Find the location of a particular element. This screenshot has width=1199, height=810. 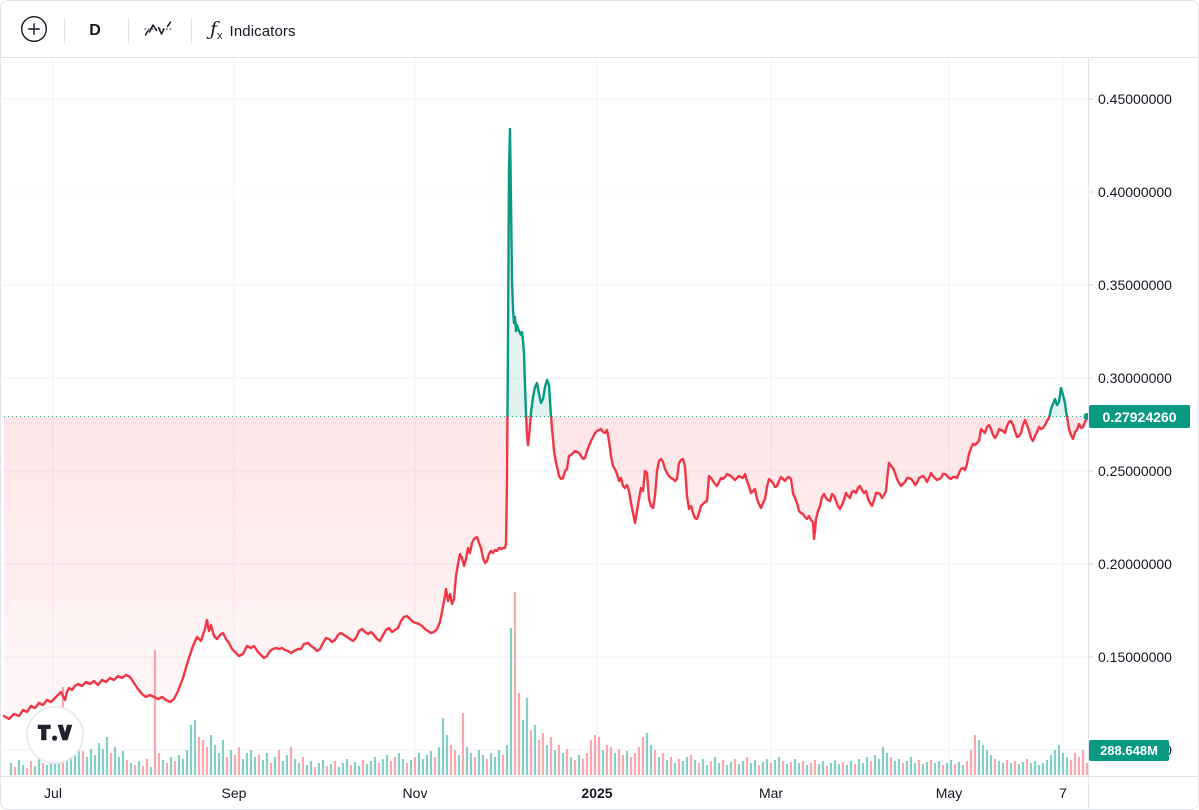

time-axis-label: Mar is located at coordinates (771, 793).